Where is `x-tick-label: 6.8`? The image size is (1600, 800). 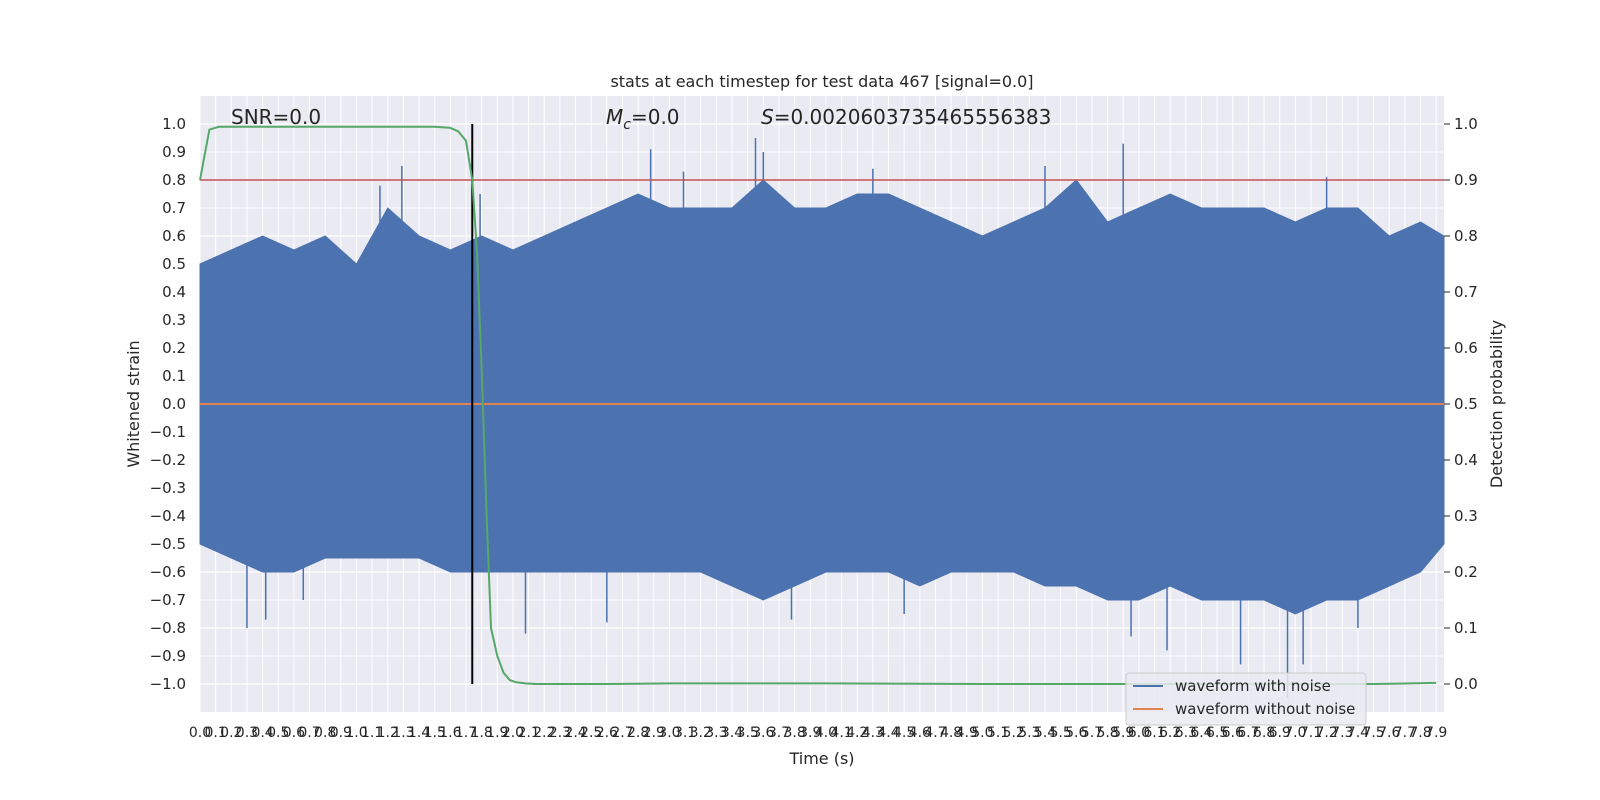 x-tick-label: 6.8 is located at coordinates (1264, 733).